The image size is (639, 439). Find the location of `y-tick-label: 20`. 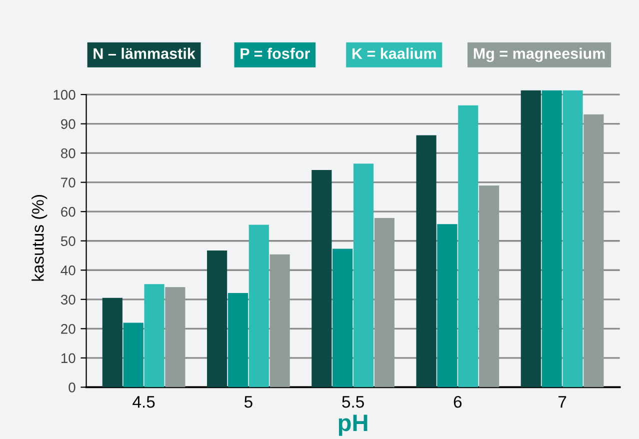

y-tick-label: 20 is located at coordinates (68, 329).